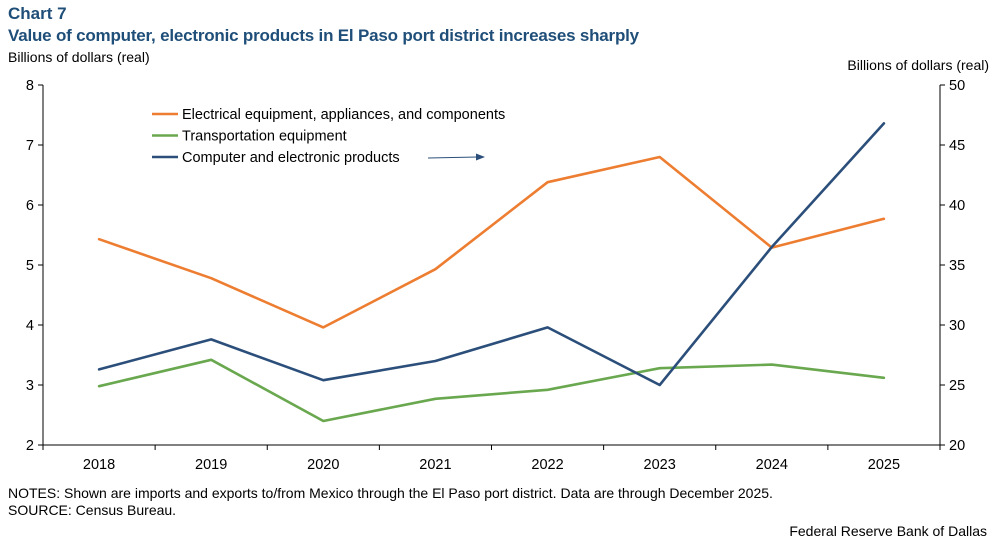 The image size is (997, 541). Describe the element at coordinates (211, 465) in the screenshot. I see `x-tick-label: 2019` at that location.